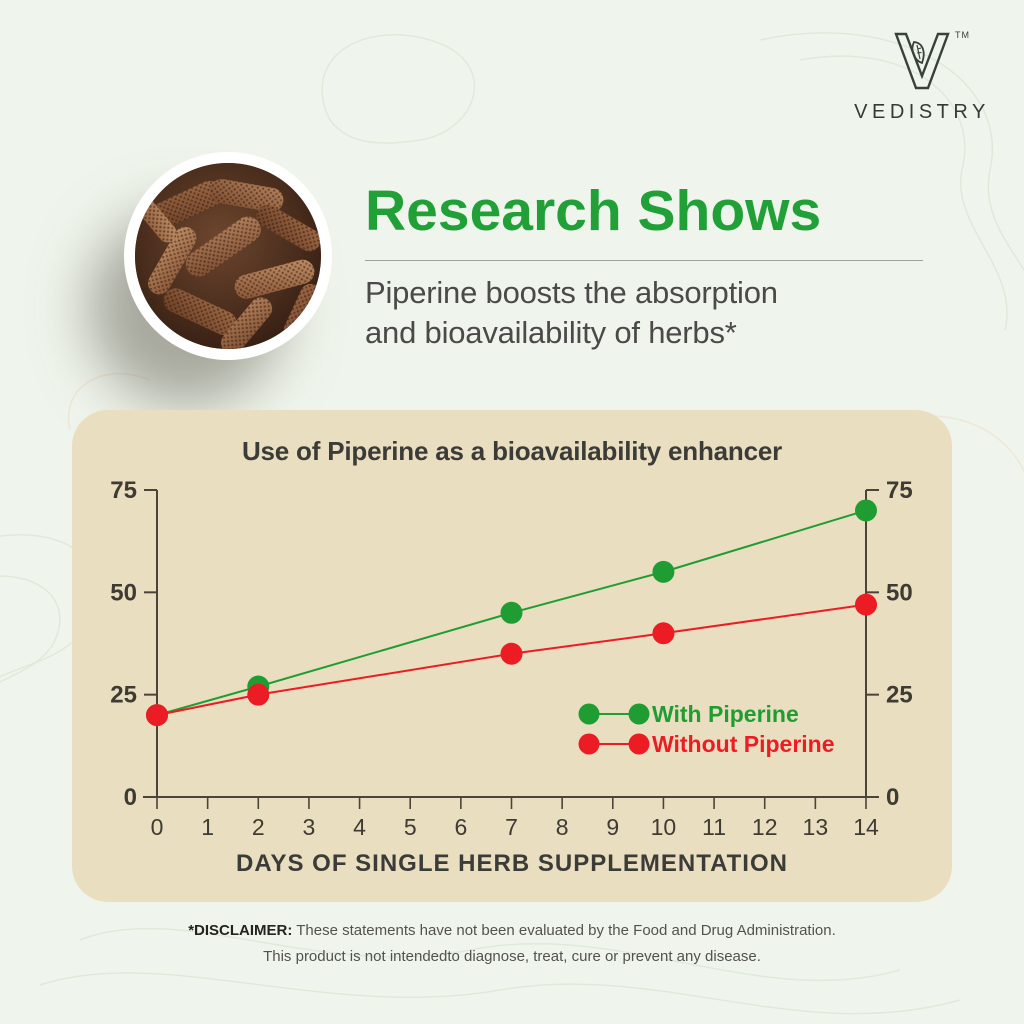 This screenshot has width=1024, height=1024. Describe the element at coordinates (123, 490) in the screenshot. I see `y-tick-label-left: 75` at that location.